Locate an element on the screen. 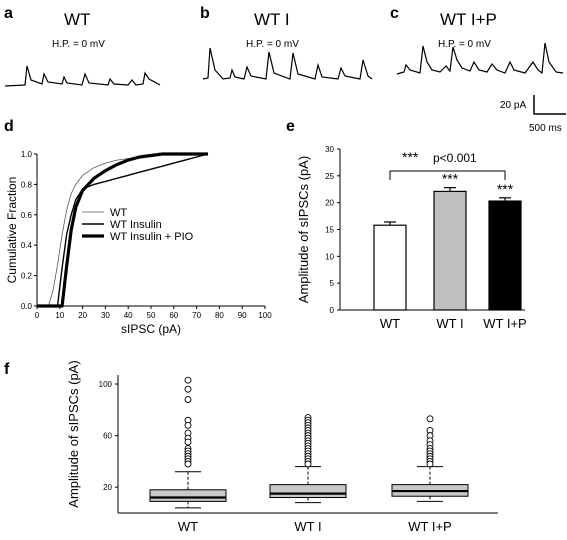  x-tick-label: 10 is located at coordinates (59, 315).